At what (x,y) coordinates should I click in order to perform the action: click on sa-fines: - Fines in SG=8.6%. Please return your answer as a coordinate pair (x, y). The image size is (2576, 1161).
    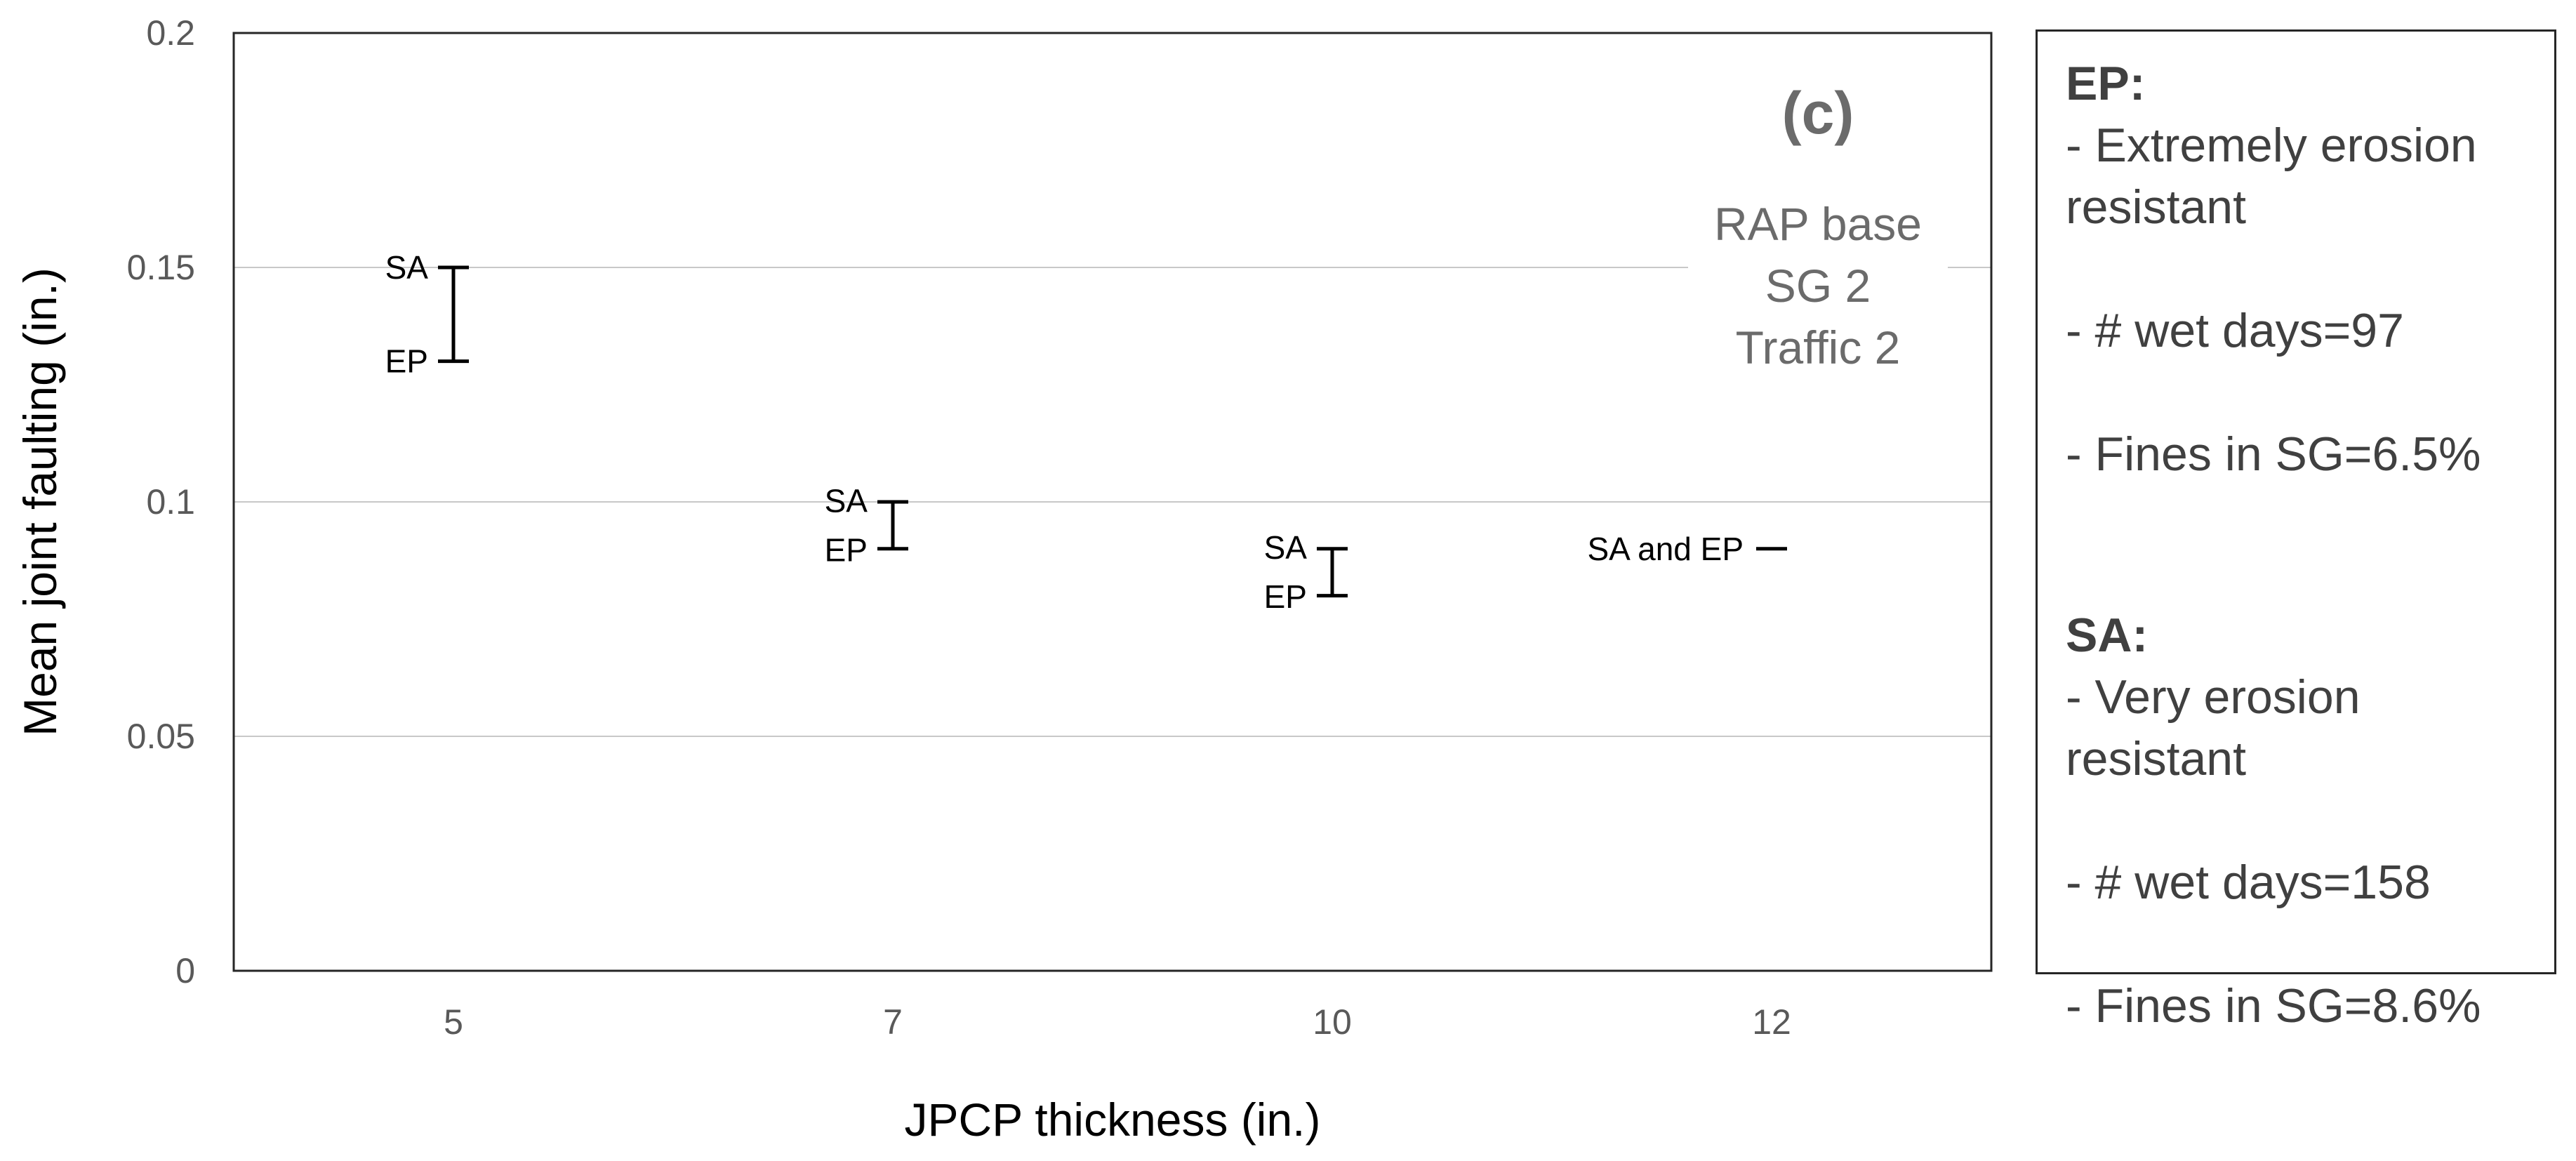
    Looking at the image, I should click on (2274, 1006).